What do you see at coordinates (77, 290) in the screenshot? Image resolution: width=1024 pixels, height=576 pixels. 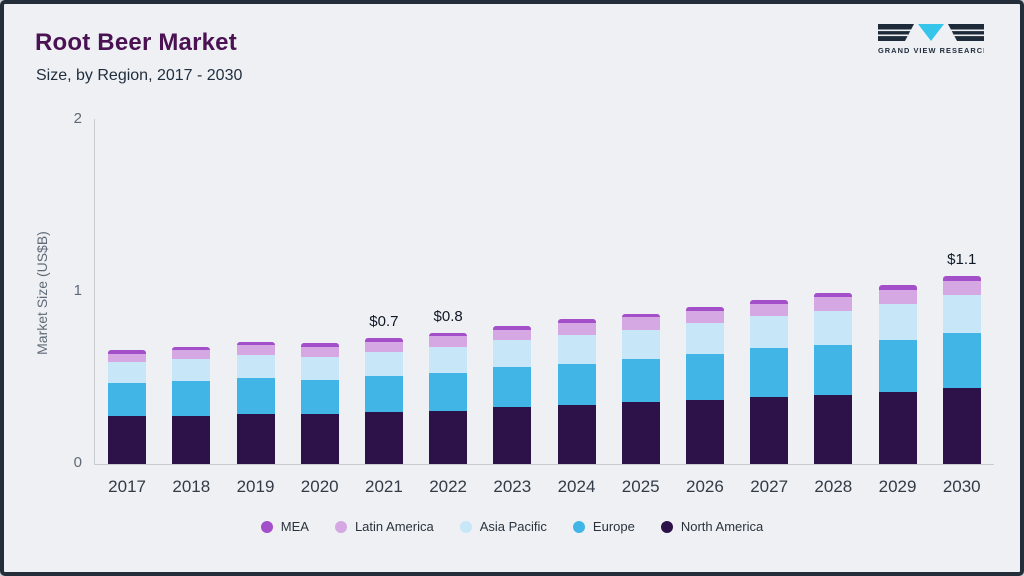 I see `y-tick-1: 1` at bounding box center [77, 290].